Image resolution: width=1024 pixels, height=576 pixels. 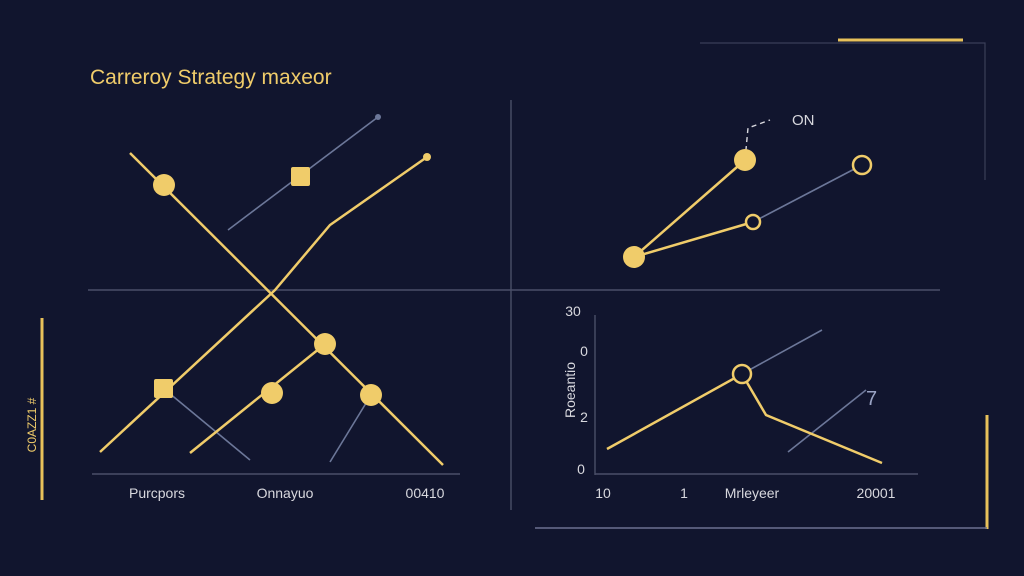 I want to click on annotation: 7, so click(x=871, y=399).